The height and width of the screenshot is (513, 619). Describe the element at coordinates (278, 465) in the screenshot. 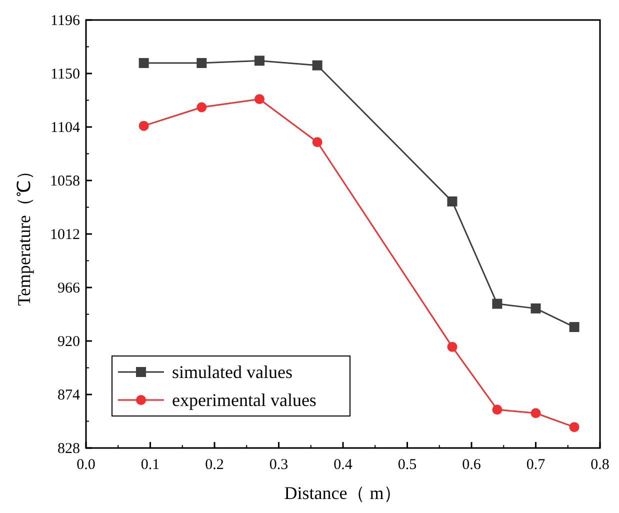

I see `x-tick-label: 0.3` at that location.